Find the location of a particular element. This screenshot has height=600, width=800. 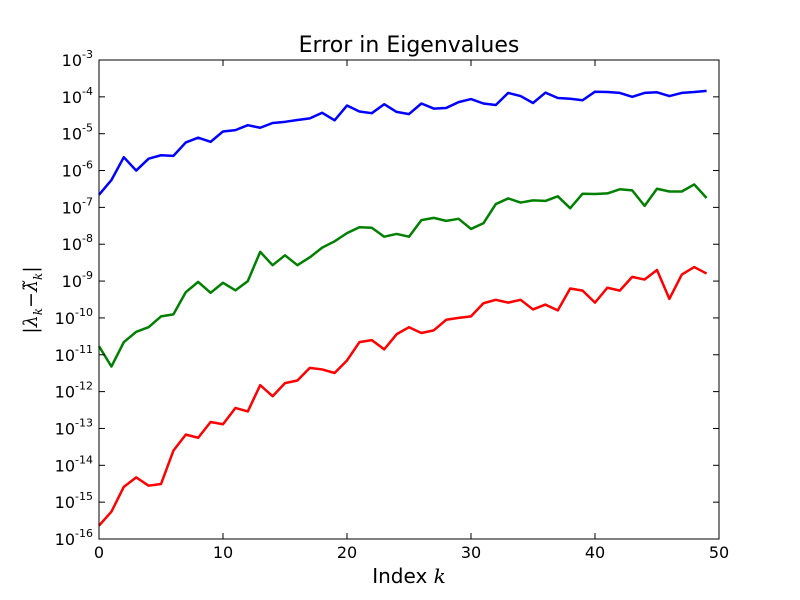

chart-title: Error in Eigenvalues is located at coordinates (409, 45).